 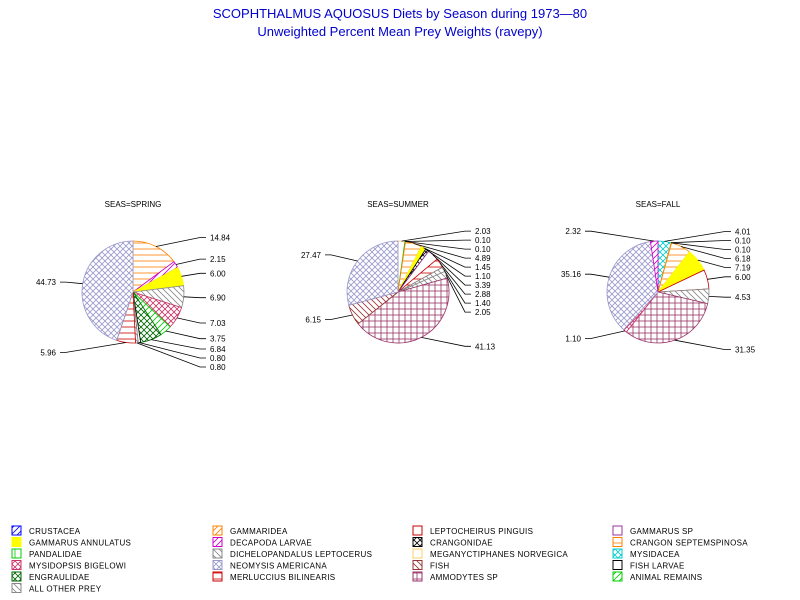 I want to click on legend-label: DECAPODA LARVAE, so click(x=271, y=543).